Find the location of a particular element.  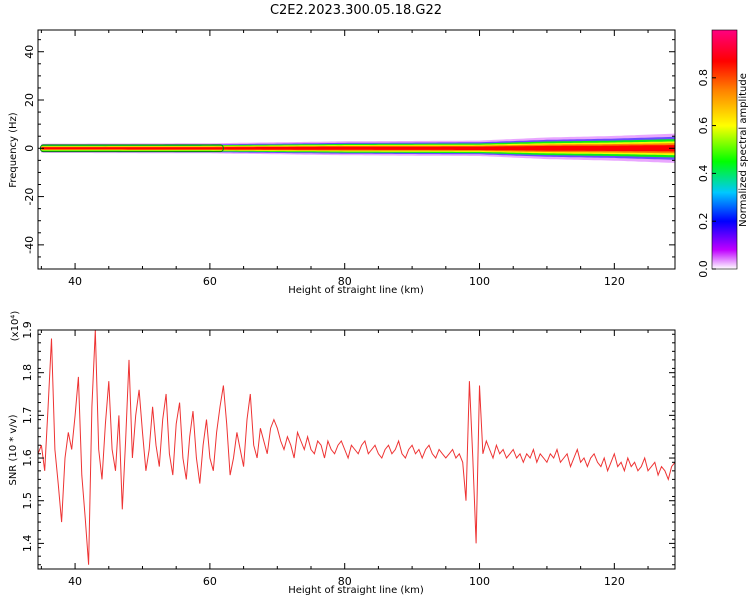

snr-y-tick-label: 1.9 is located at coordinates (27, 330).